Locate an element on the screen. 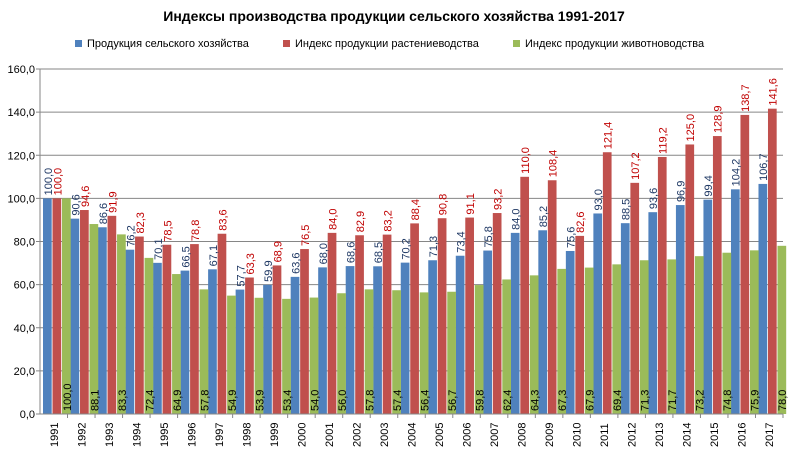 The width and height of the screenshot is (789, 455). y-tick-label: 20,0 is located at coordinates (24, 372).